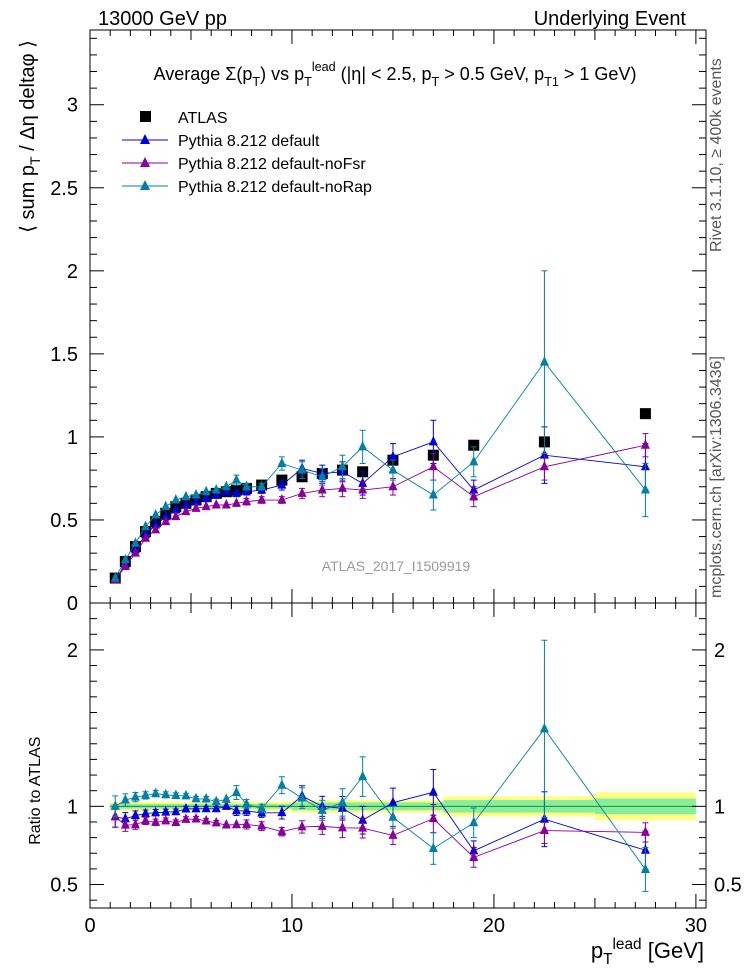  Describe the element at coordinates (719, 807) in the screenshot. I see `ratio-tick-label-right: 1` at that location.